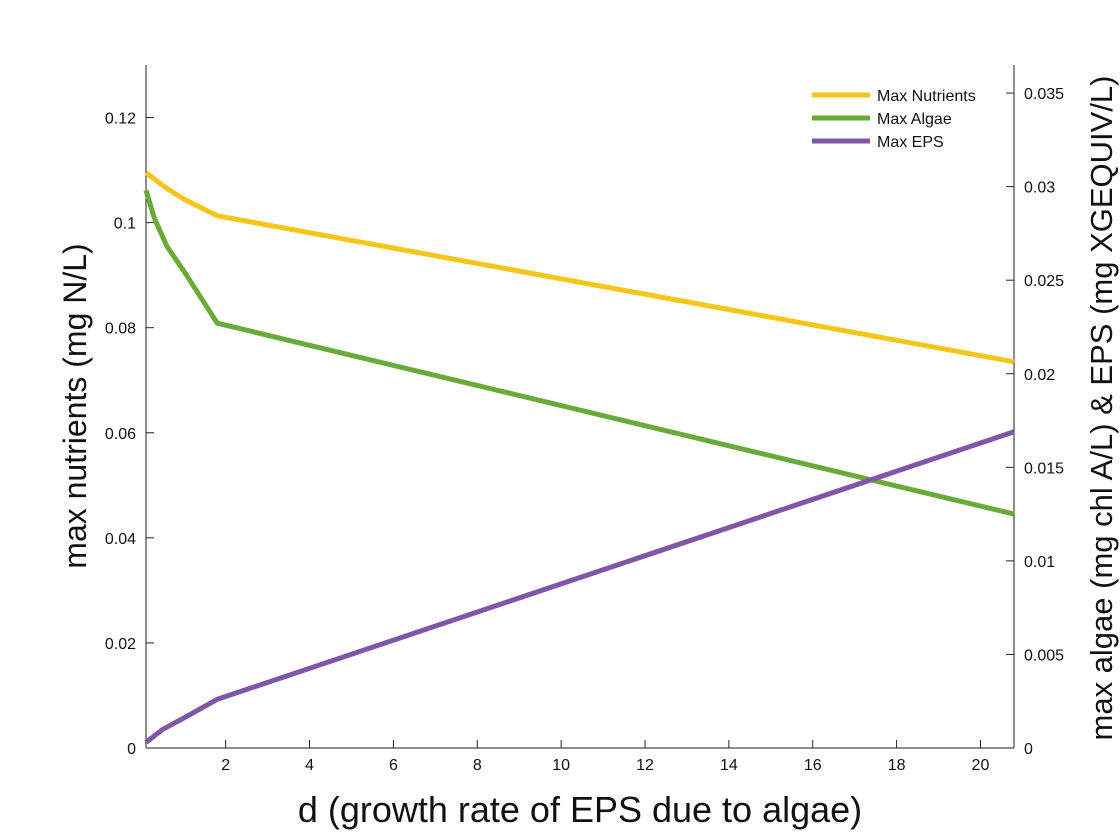 The image size is (1120, 840). I want to click on left-y-axis-label: max nutrients (mg N/L), so click(75, 405).